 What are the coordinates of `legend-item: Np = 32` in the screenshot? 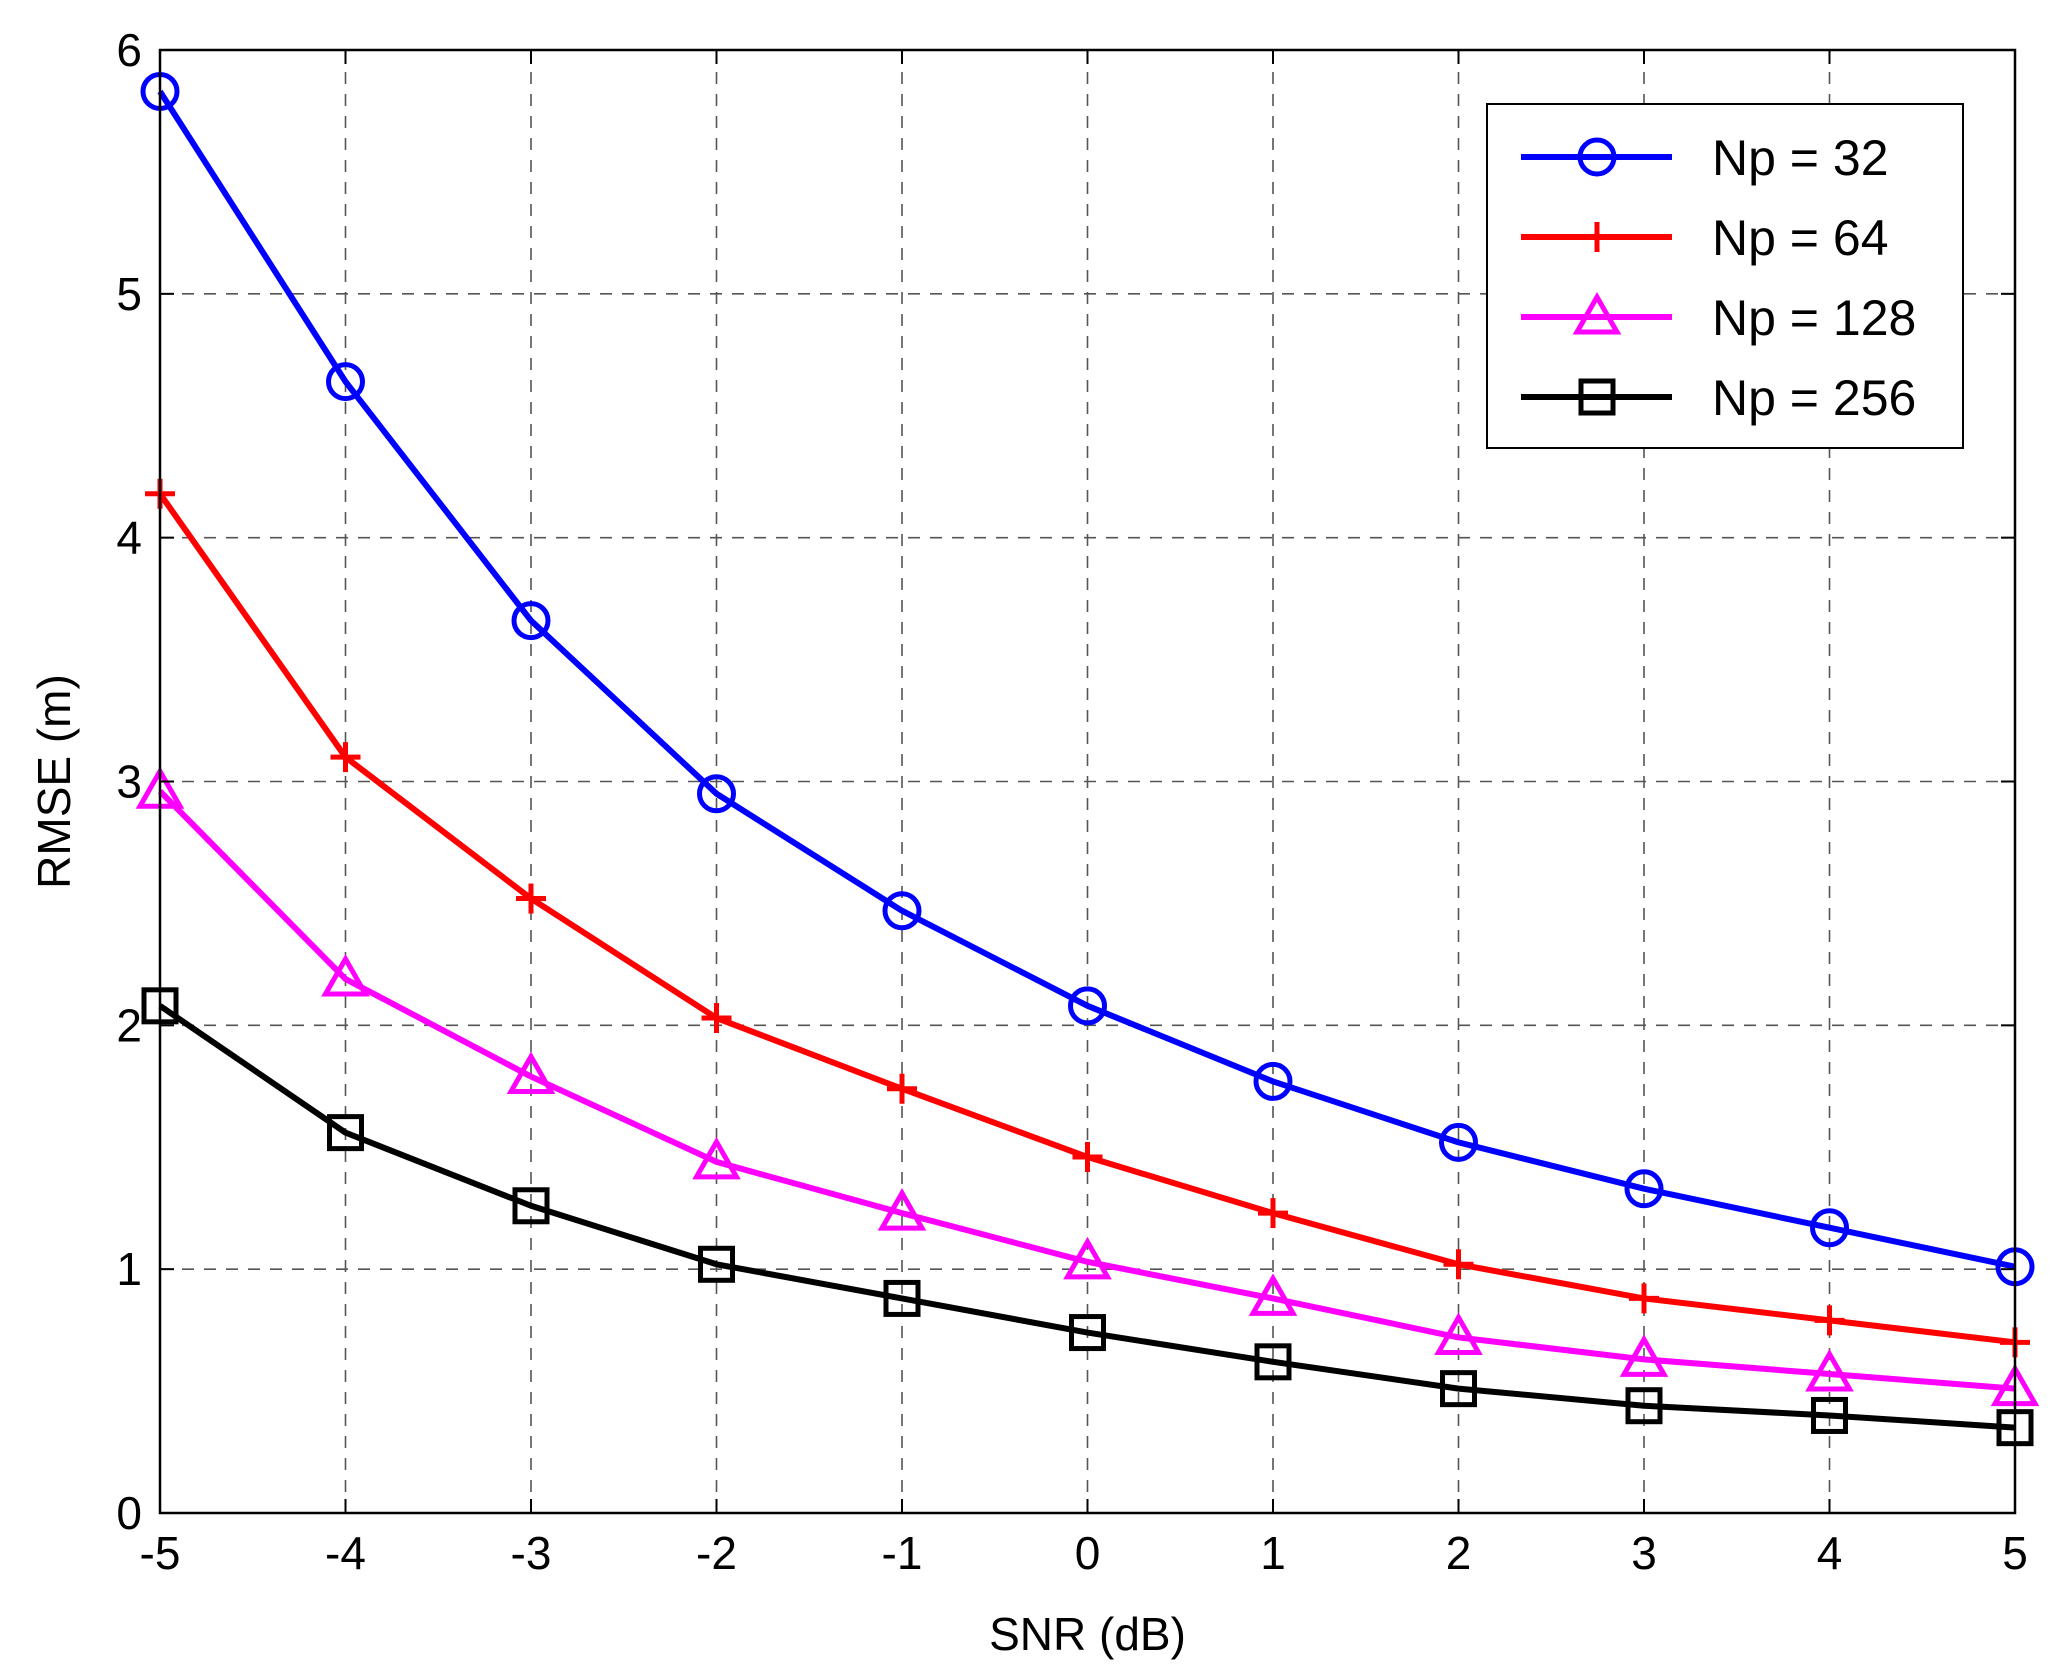 It's located at (1705, 158).